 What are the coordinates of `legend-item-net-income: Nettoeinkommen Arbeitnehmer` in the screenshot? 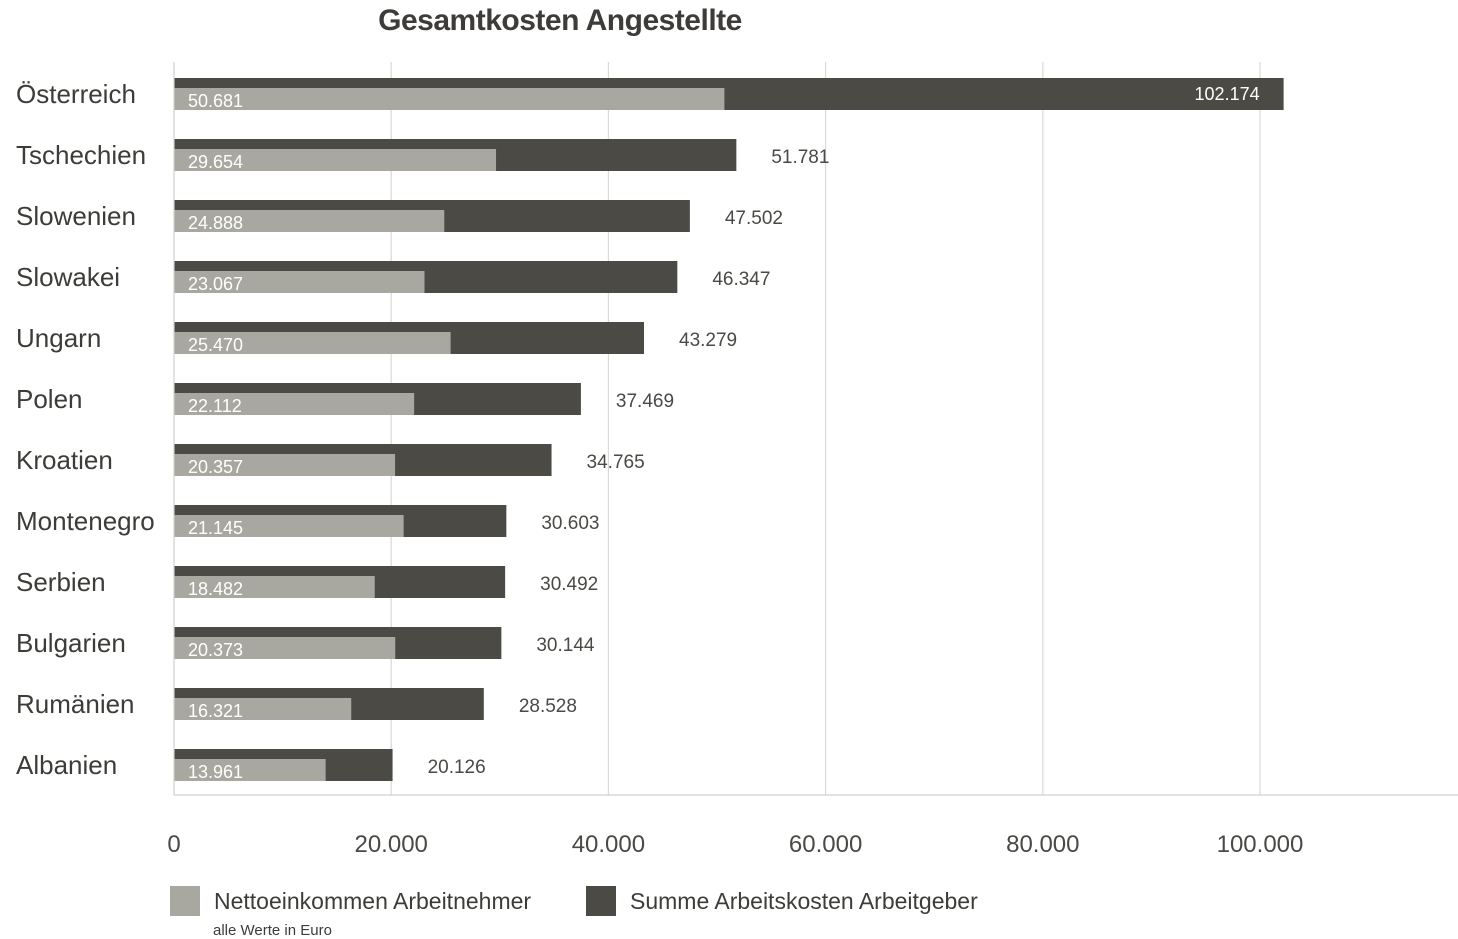 It's located at (350, 901).